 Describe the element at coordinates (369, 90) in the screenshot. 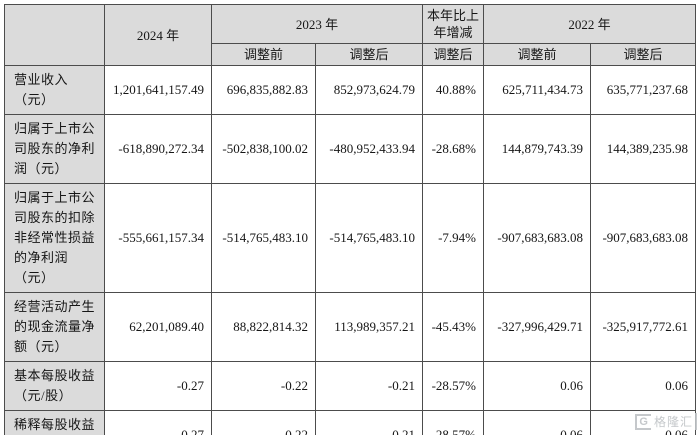

I see `cell-value: 852,973,624.79` at that location.